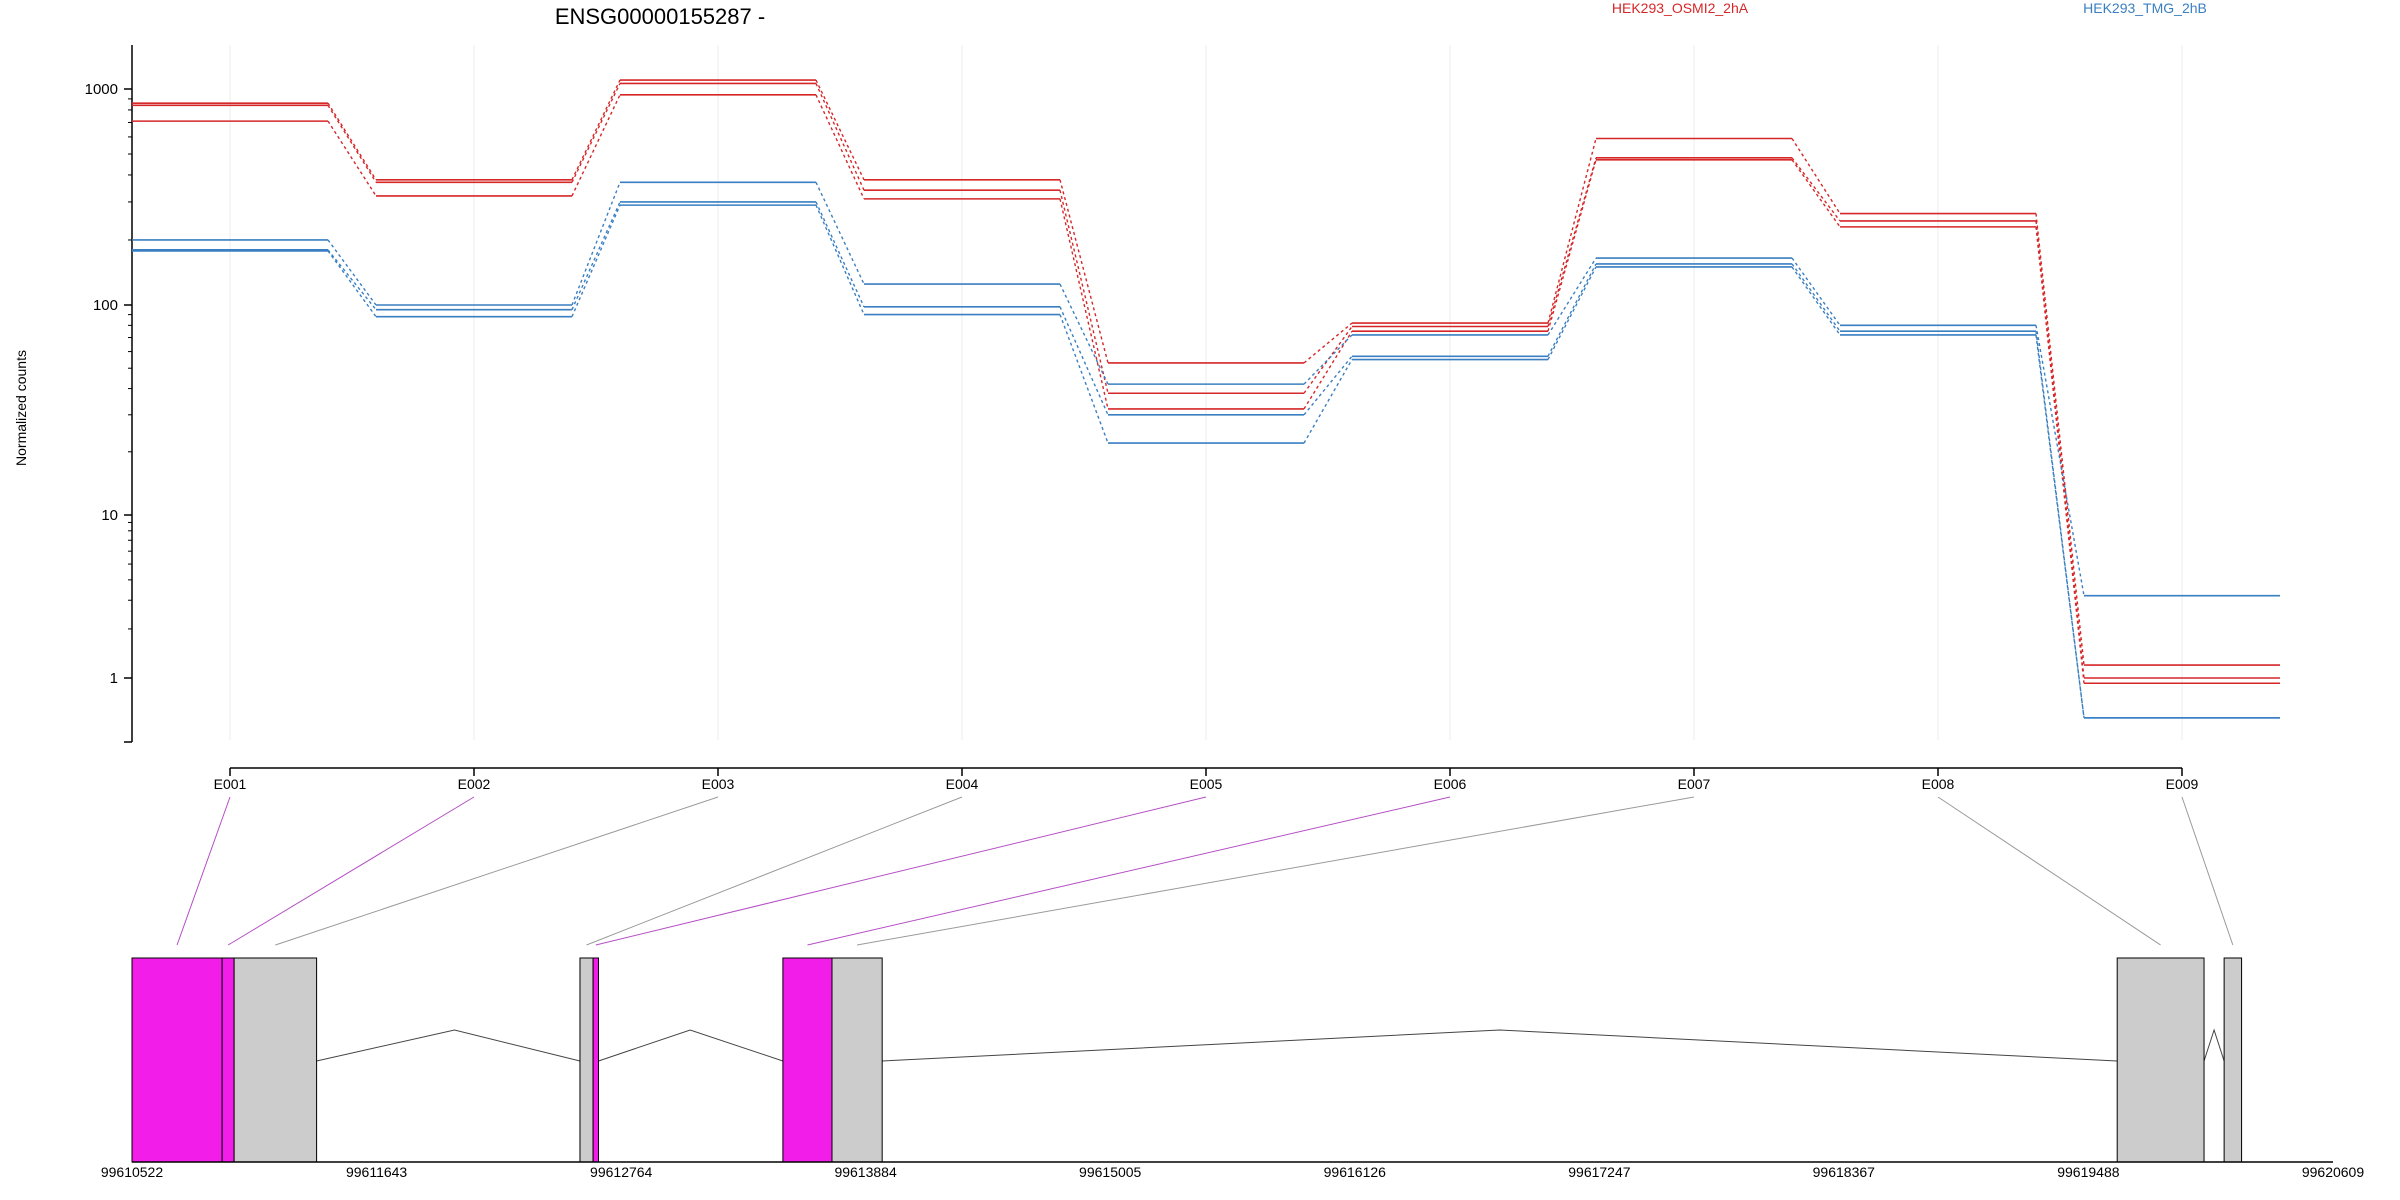  What do you see at coordinates (2088, 1172) in the screenshot?
I see `genomic-tick-label-9: 99619488` at bounding box center [2088, 1172].